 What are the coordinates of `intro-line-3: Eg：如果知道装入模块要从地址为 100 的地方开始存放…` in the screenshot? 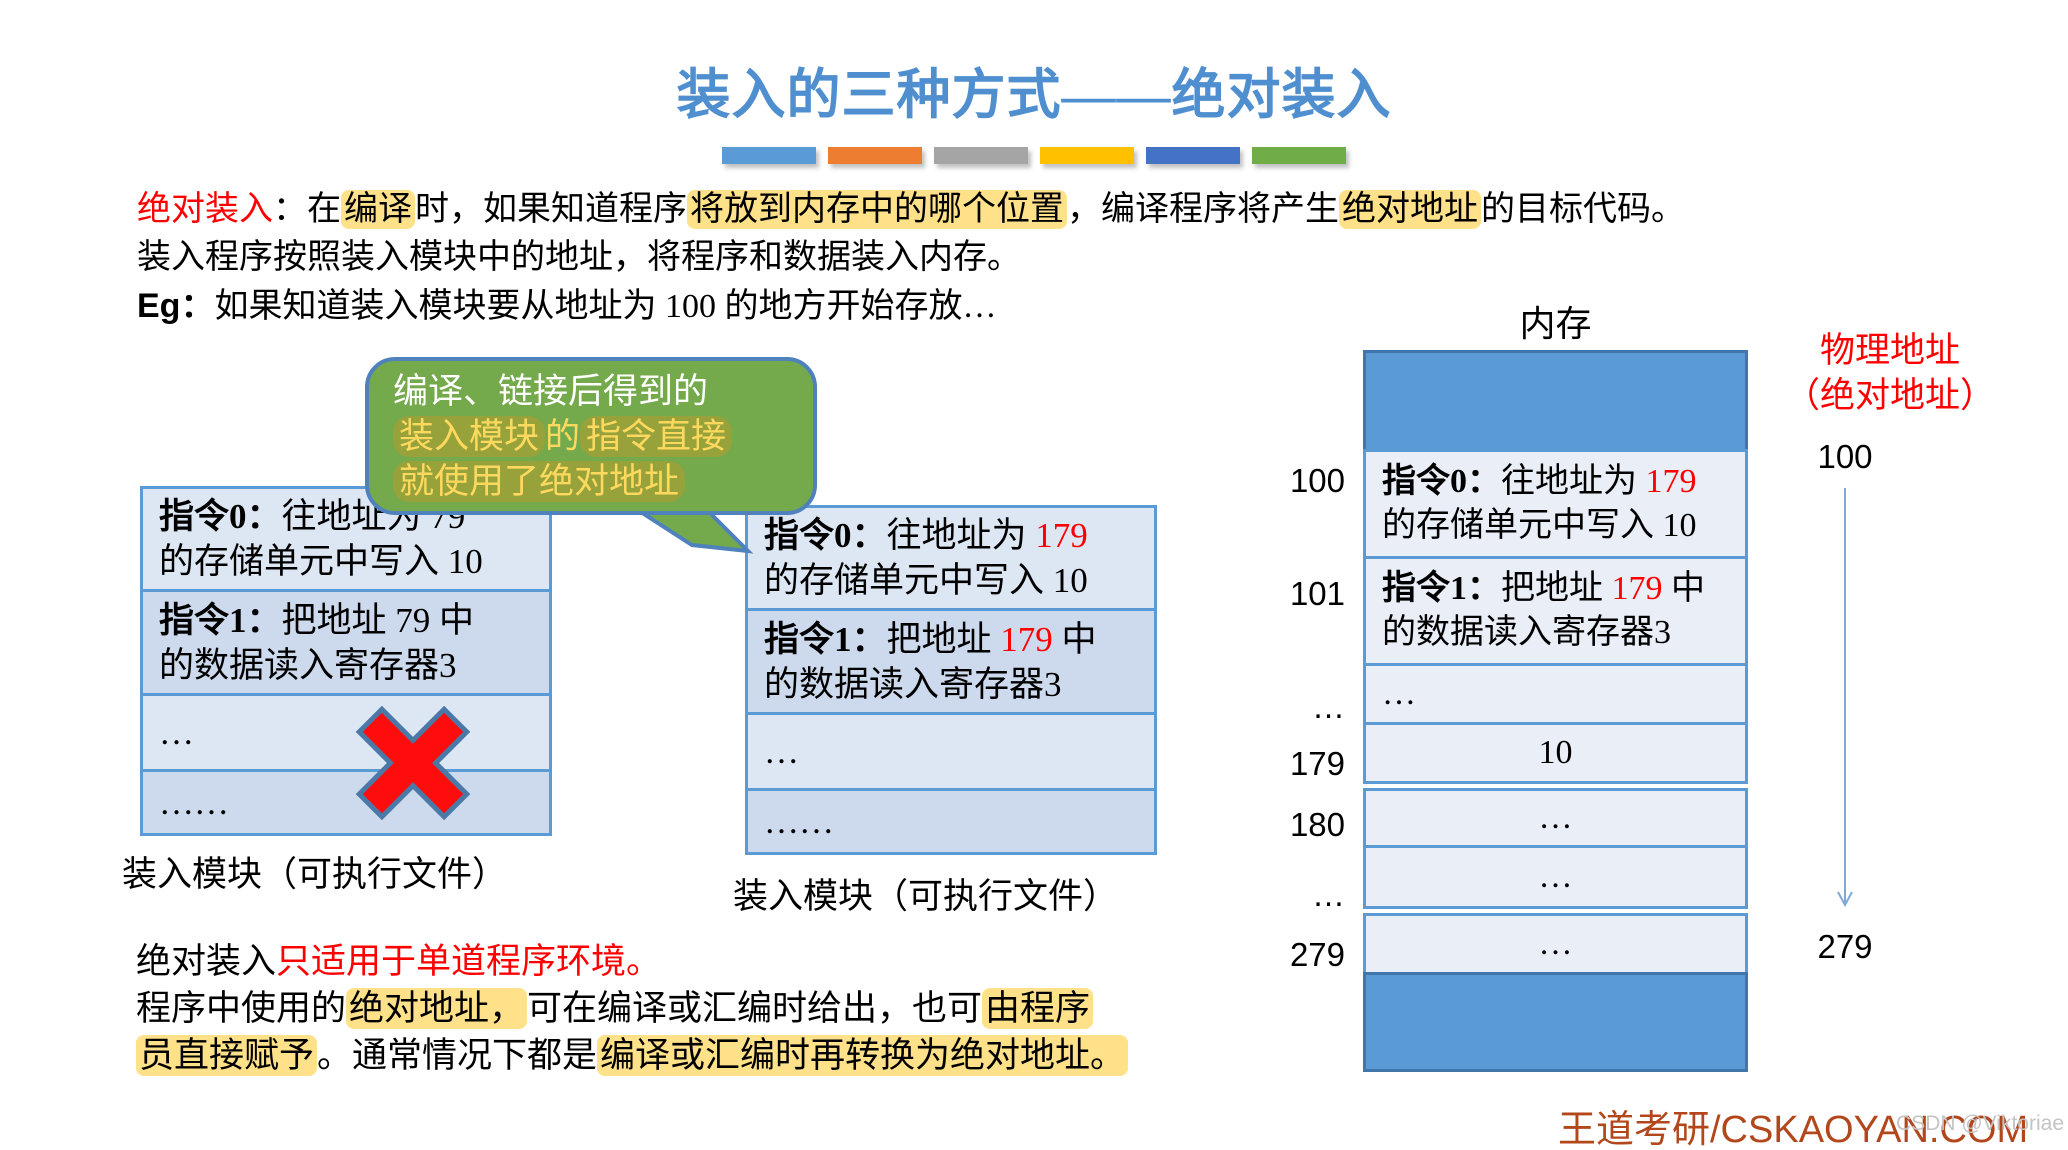 It's located at (567, 306).